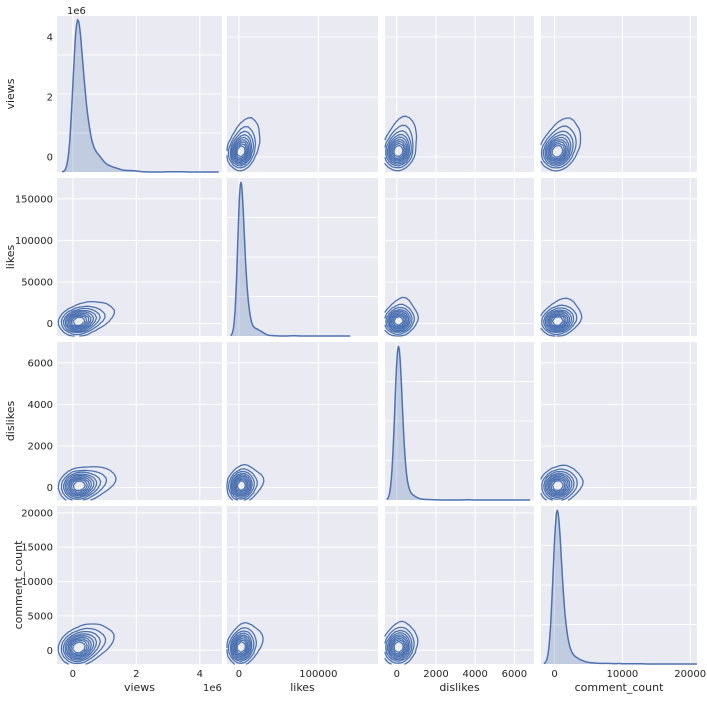 This screenshot has height=707, width=707. Describe the element at coordinates (40, 616) in the screenshot. I see `y-tick-label-comment_count: 5000` at that location.